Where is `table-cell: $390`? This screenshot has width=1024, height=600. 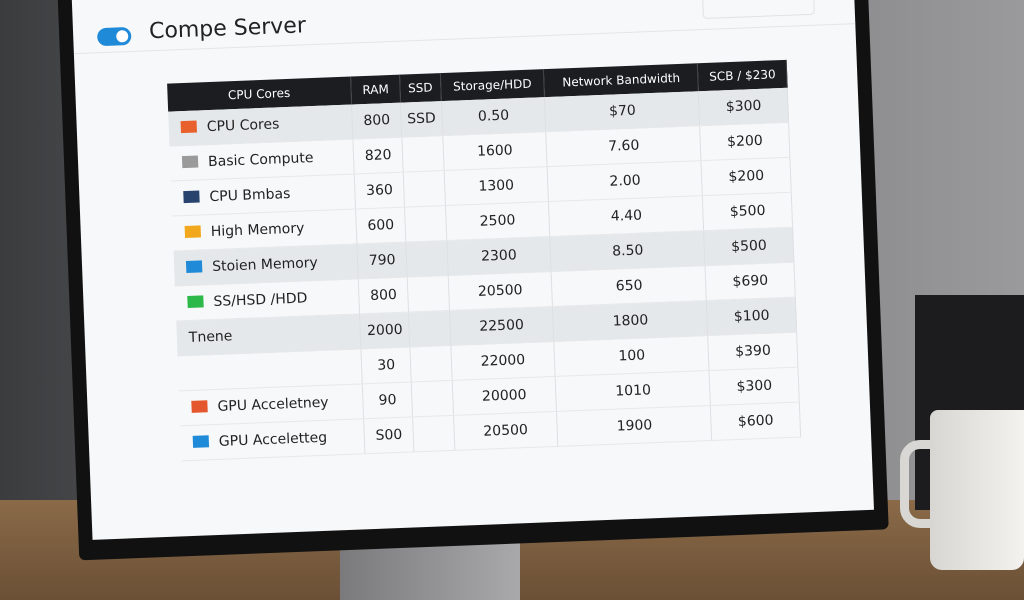 table-cell: $390 is located at coordinates (753, 351).